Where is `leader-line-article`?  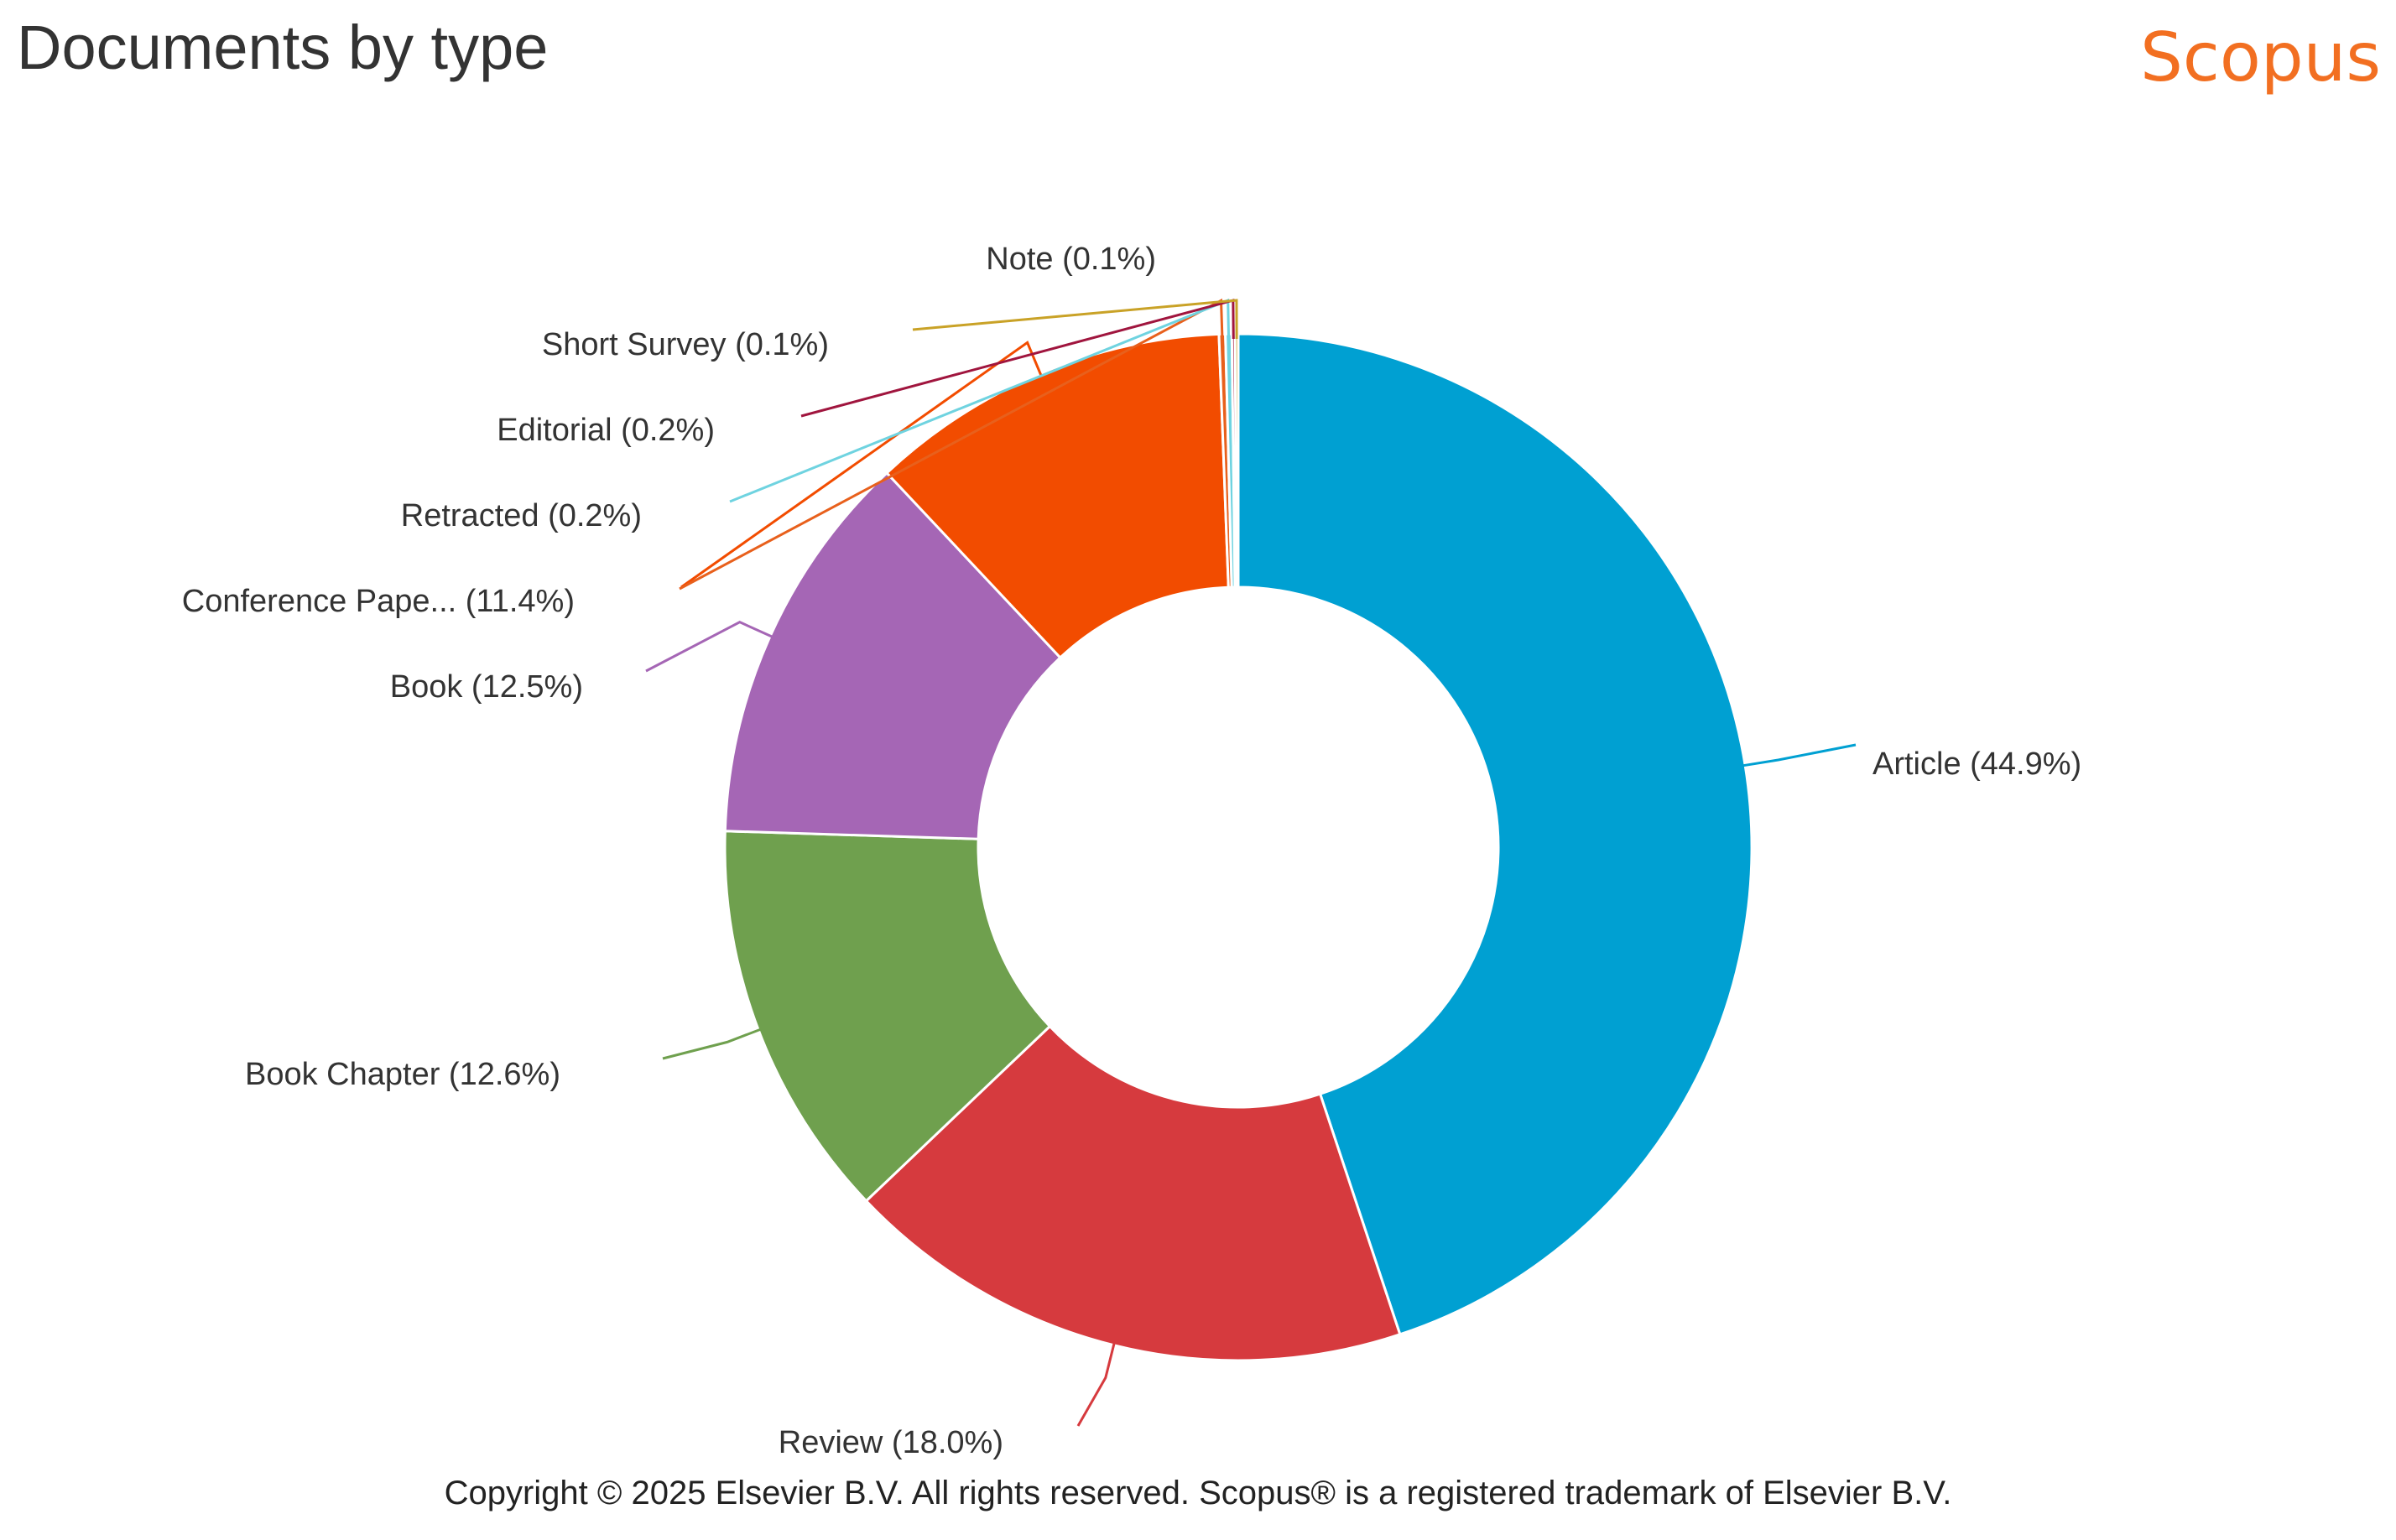
leader-line-article is located at coordinates (1798, 755).